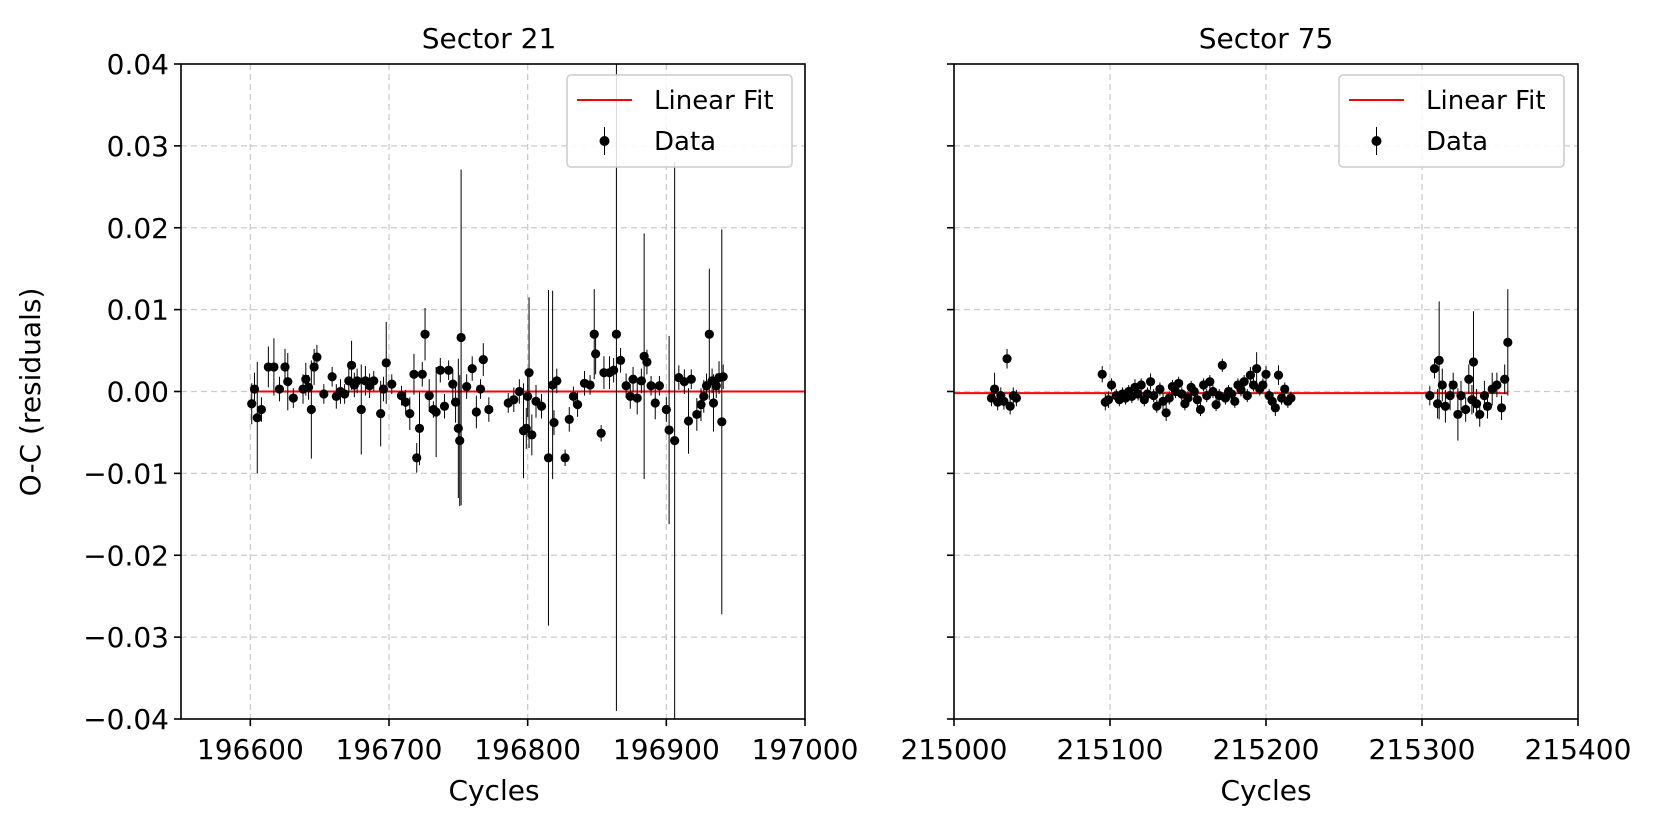 The width and height of the screenshot is (1661, 830). I want to click on x-axis-label: Cycles, so click(493, 790).